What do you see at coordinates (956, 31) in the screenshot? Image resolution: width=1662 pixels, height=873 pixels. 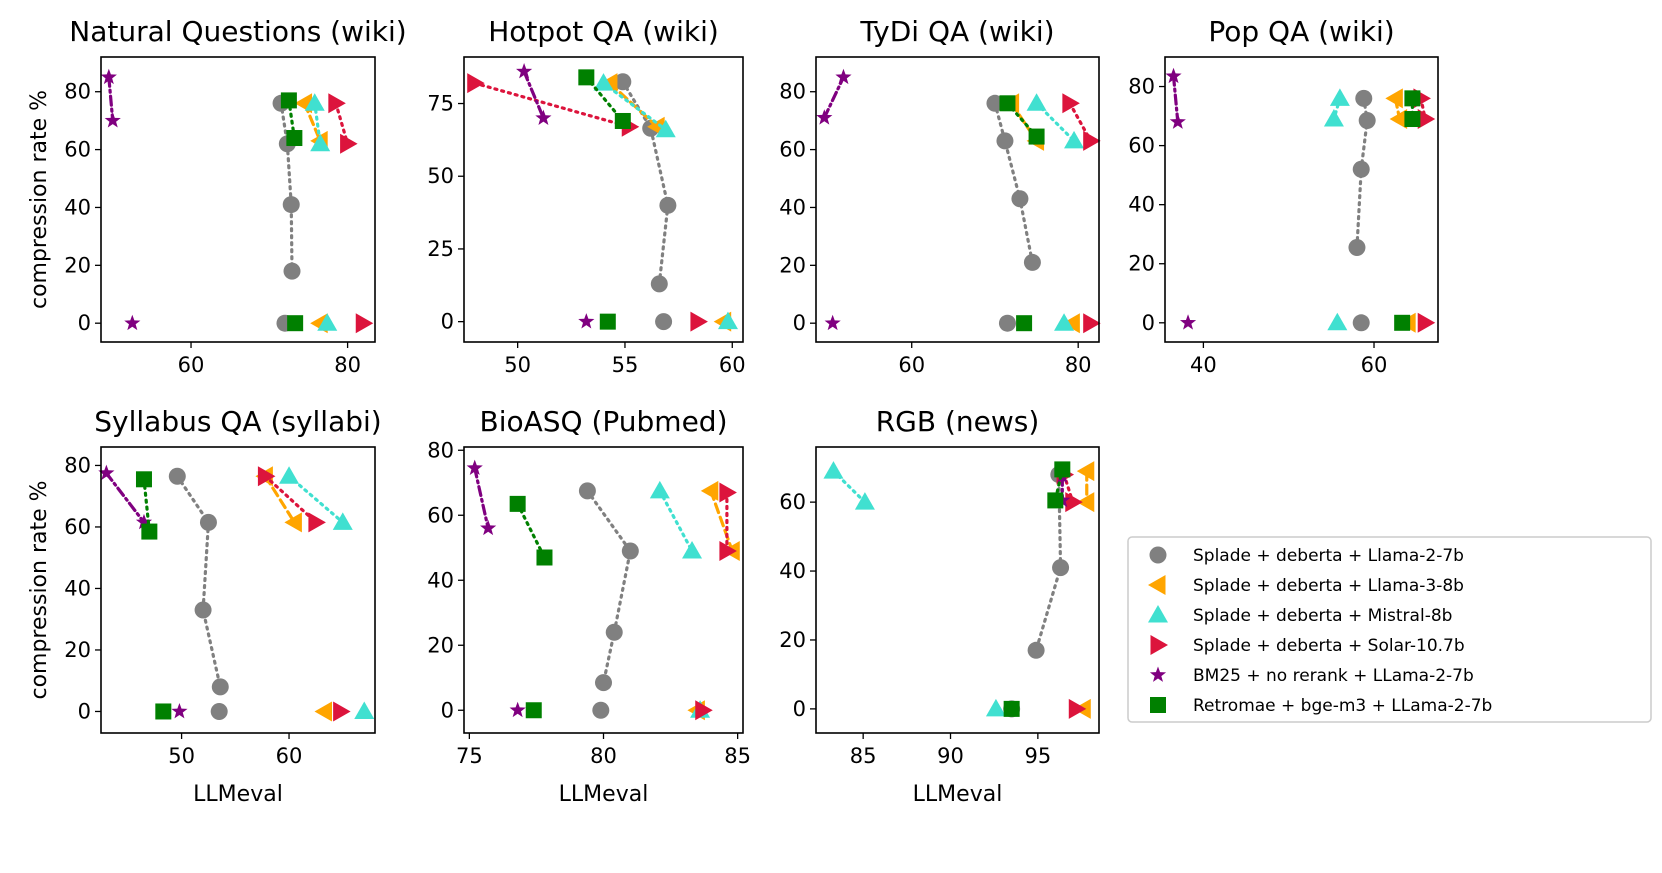 I see `chart-title: TyDi QA (wiki)` at bounding box center [956, 31].